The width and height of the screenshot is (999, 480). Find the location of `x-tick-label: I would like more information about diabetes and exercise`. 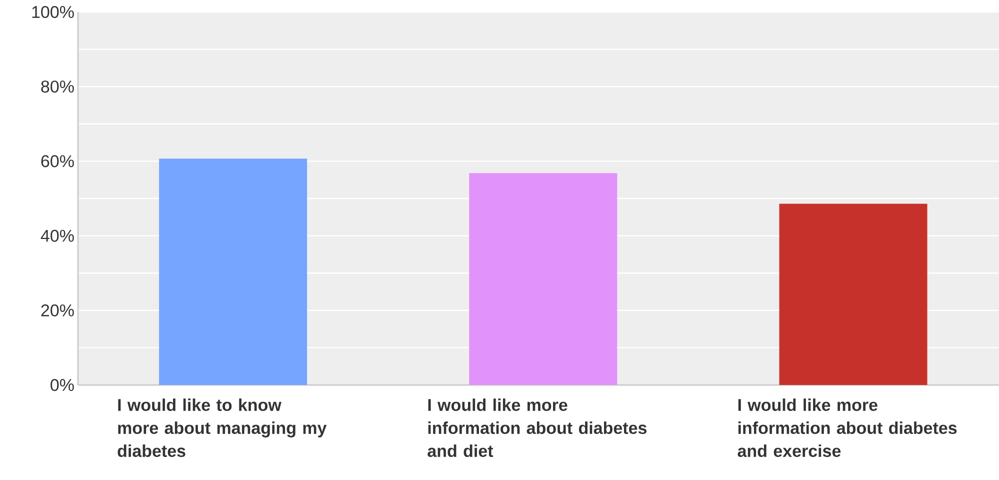

x-tick-label: I would like more information about diabetes and exercise is located at coordinates (847, 428).